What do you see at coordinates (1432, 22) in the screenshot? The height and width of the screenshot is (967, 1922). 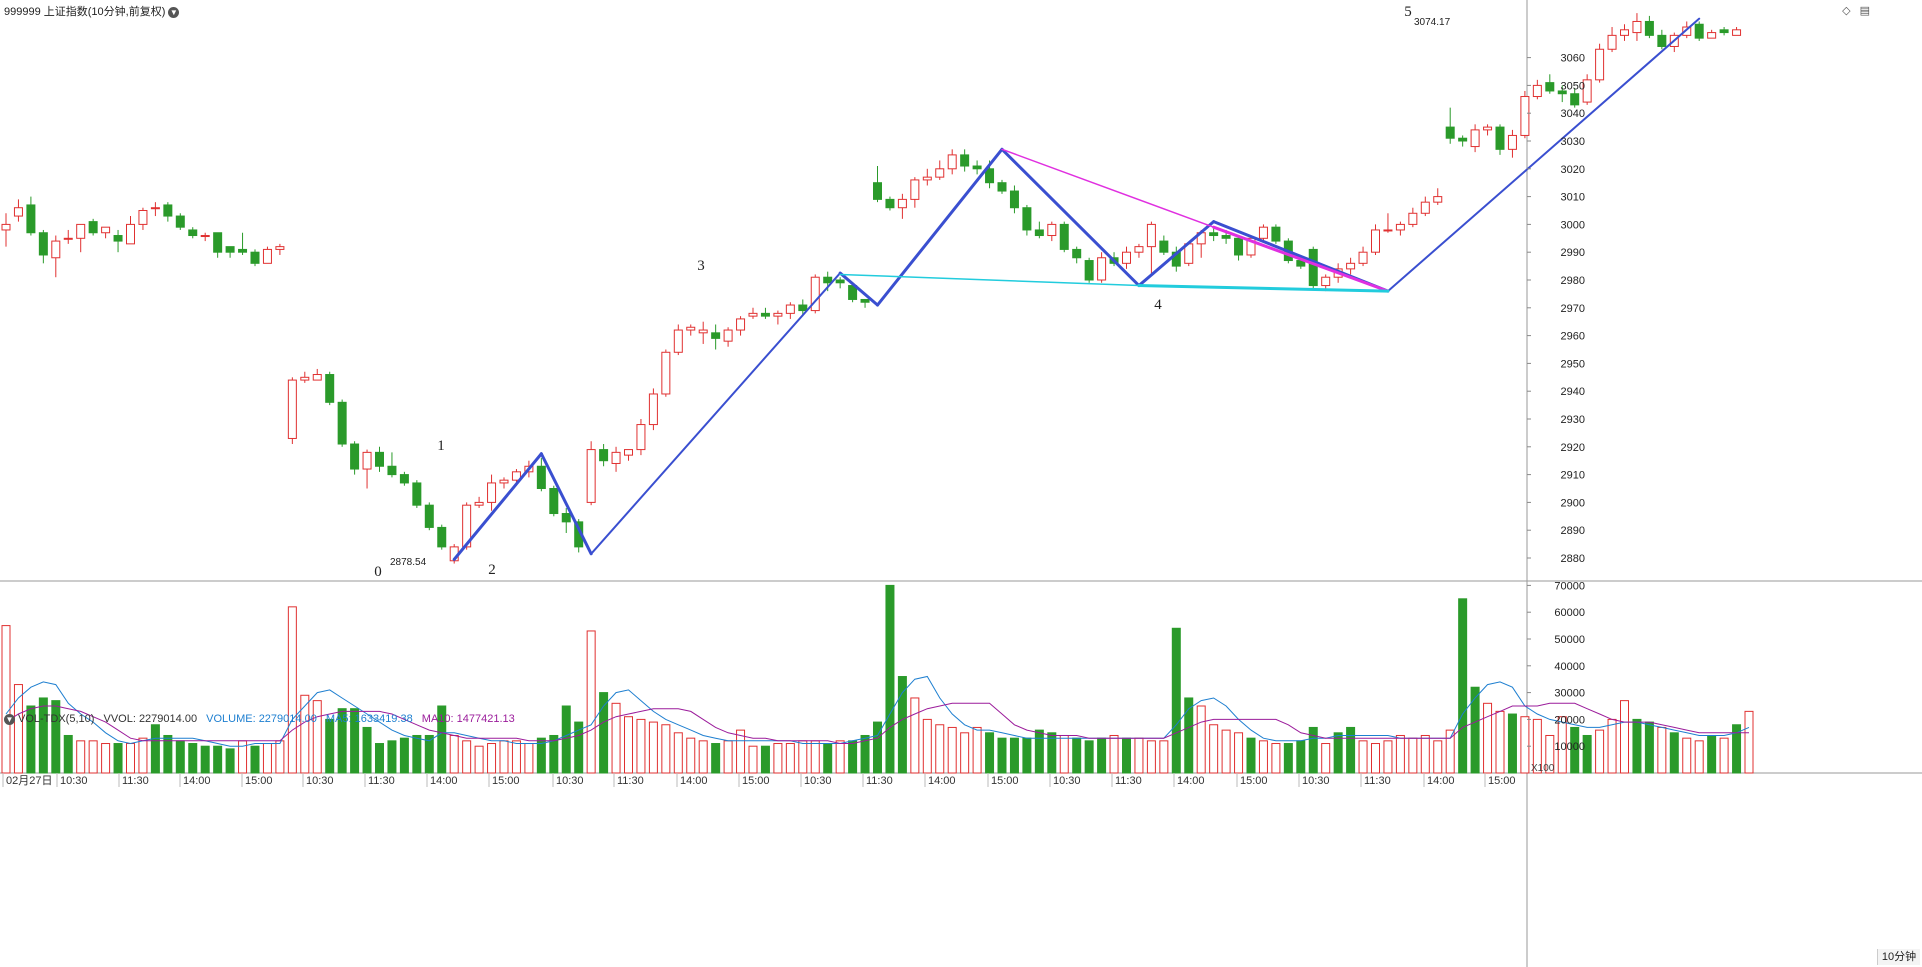 I see `high-price-label: 3074.17` at bounding box center [1432, 22].